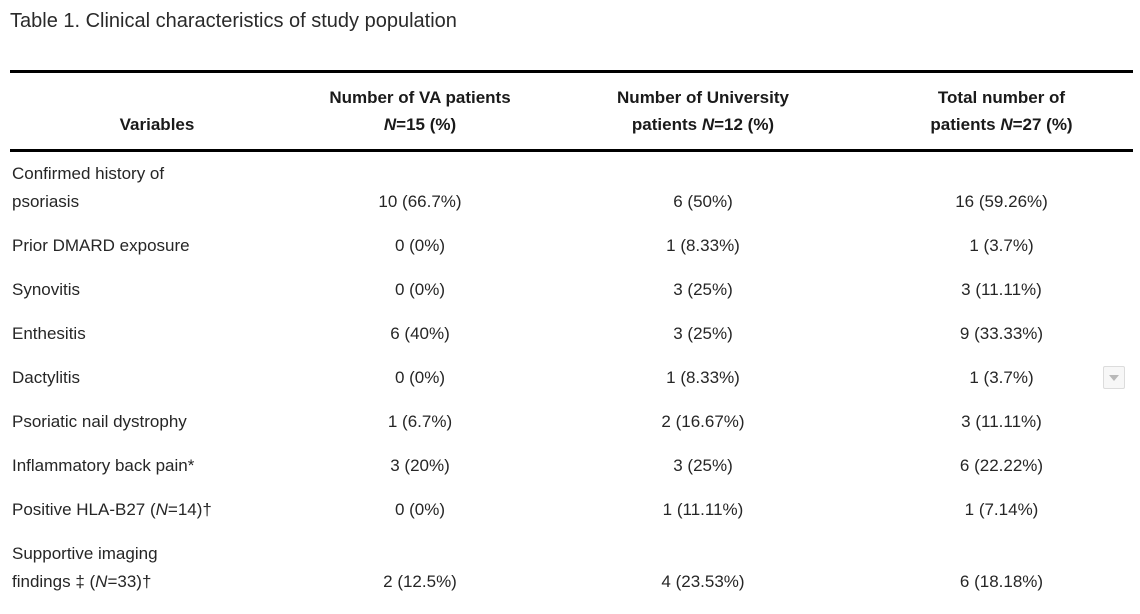 This screenshot has width=1140, height=614. Describe the element at coordinates (46, 289) in the screenshot. I see `row-variable: Synovitis` at that location.